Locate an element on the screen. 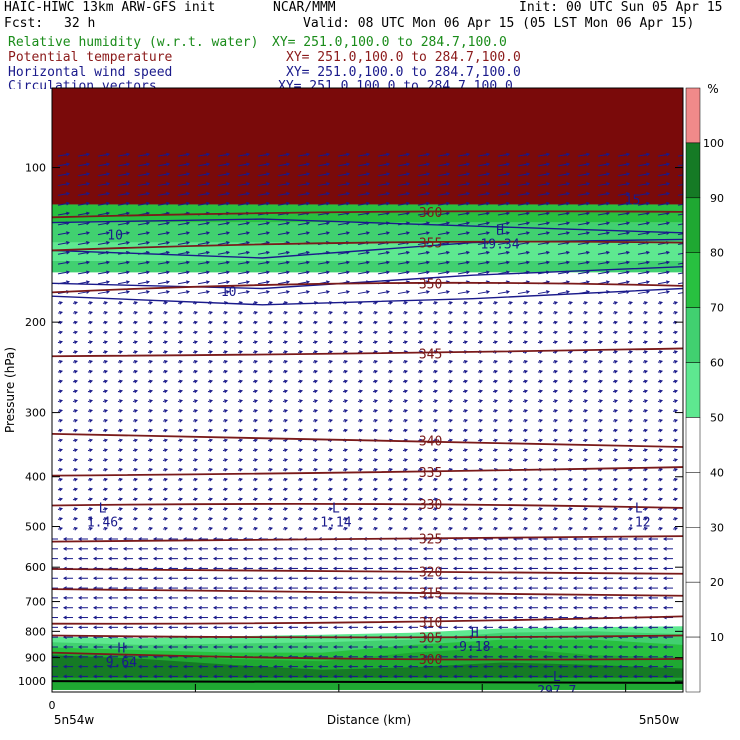  field-xy-vectors: XY= 251.0,100.0 to 284.7,100.0 is located at coordinates (395, 84).